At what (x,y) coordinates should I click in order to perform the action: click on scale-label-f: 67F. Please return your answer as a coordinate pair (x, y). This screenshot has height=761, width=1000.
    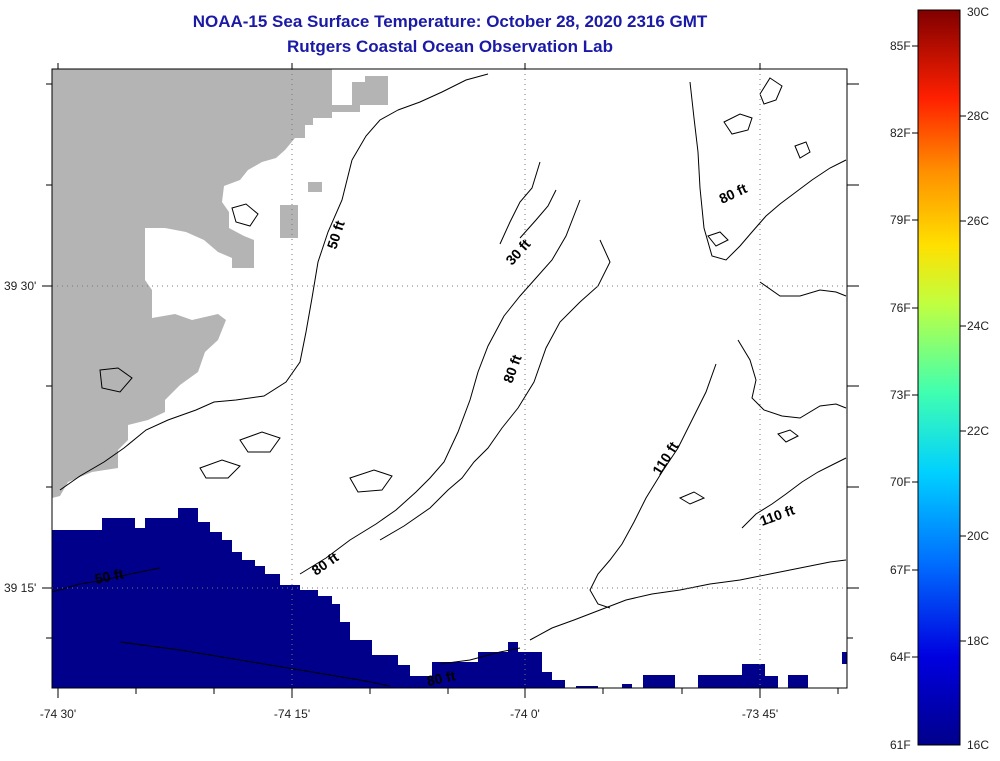
    Looking at the image, I should click on (900, 570).